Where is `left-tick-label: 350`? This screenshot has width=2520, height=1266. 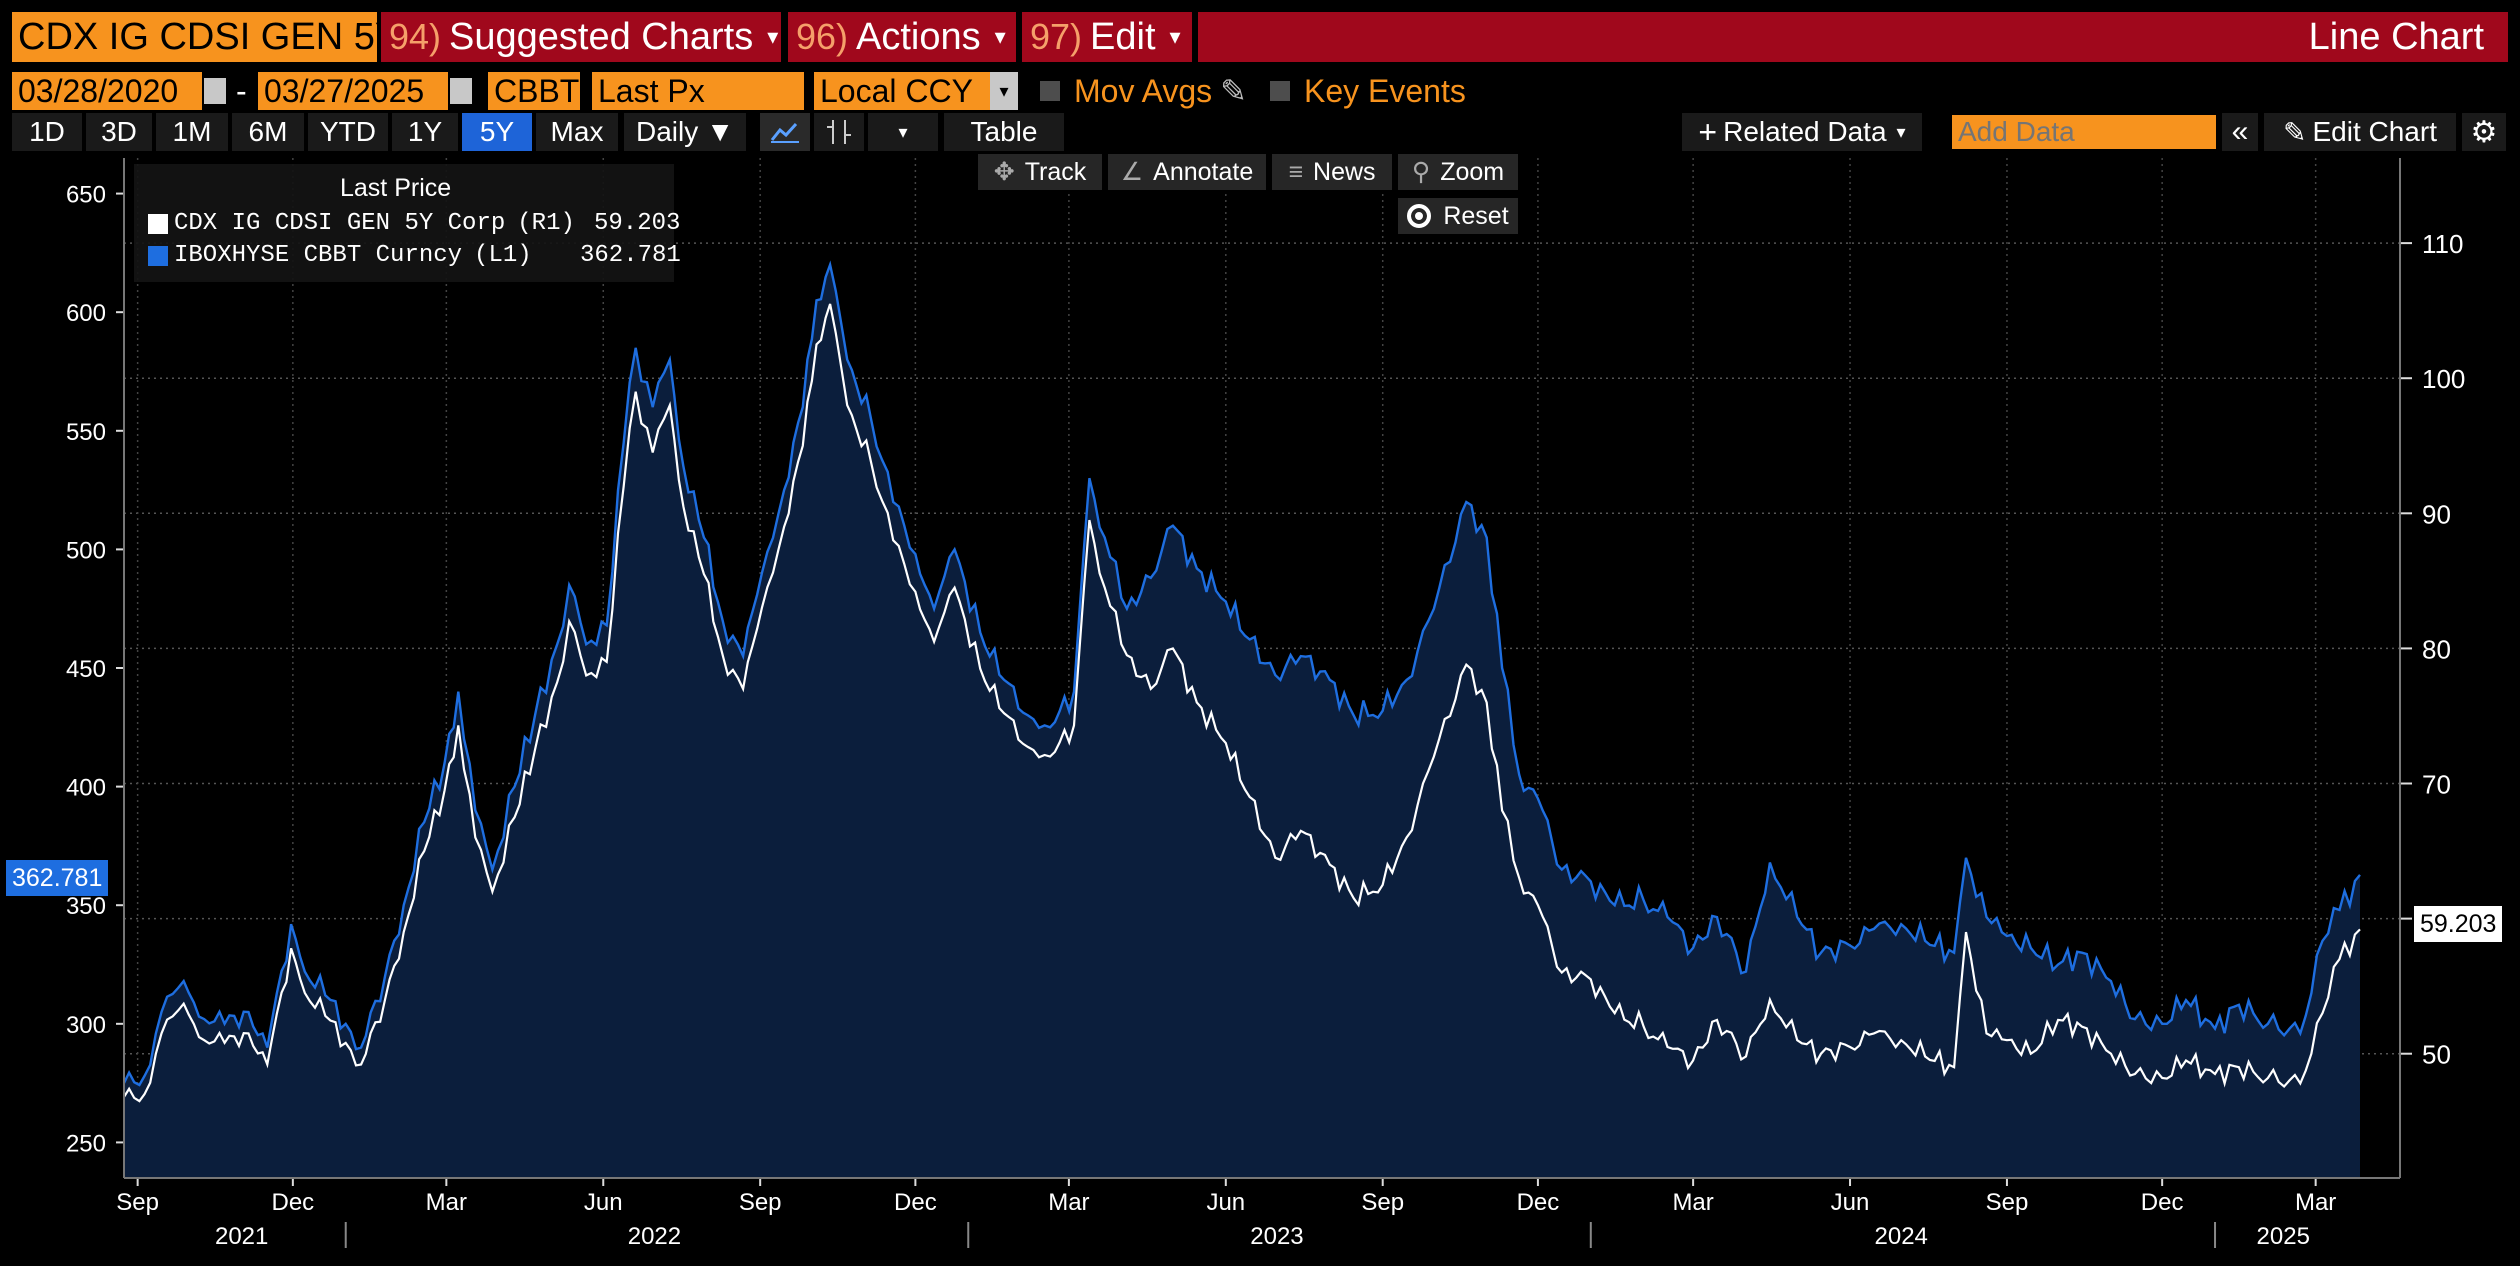
left-tick-label: 350 is located at coordinates (86, 906).